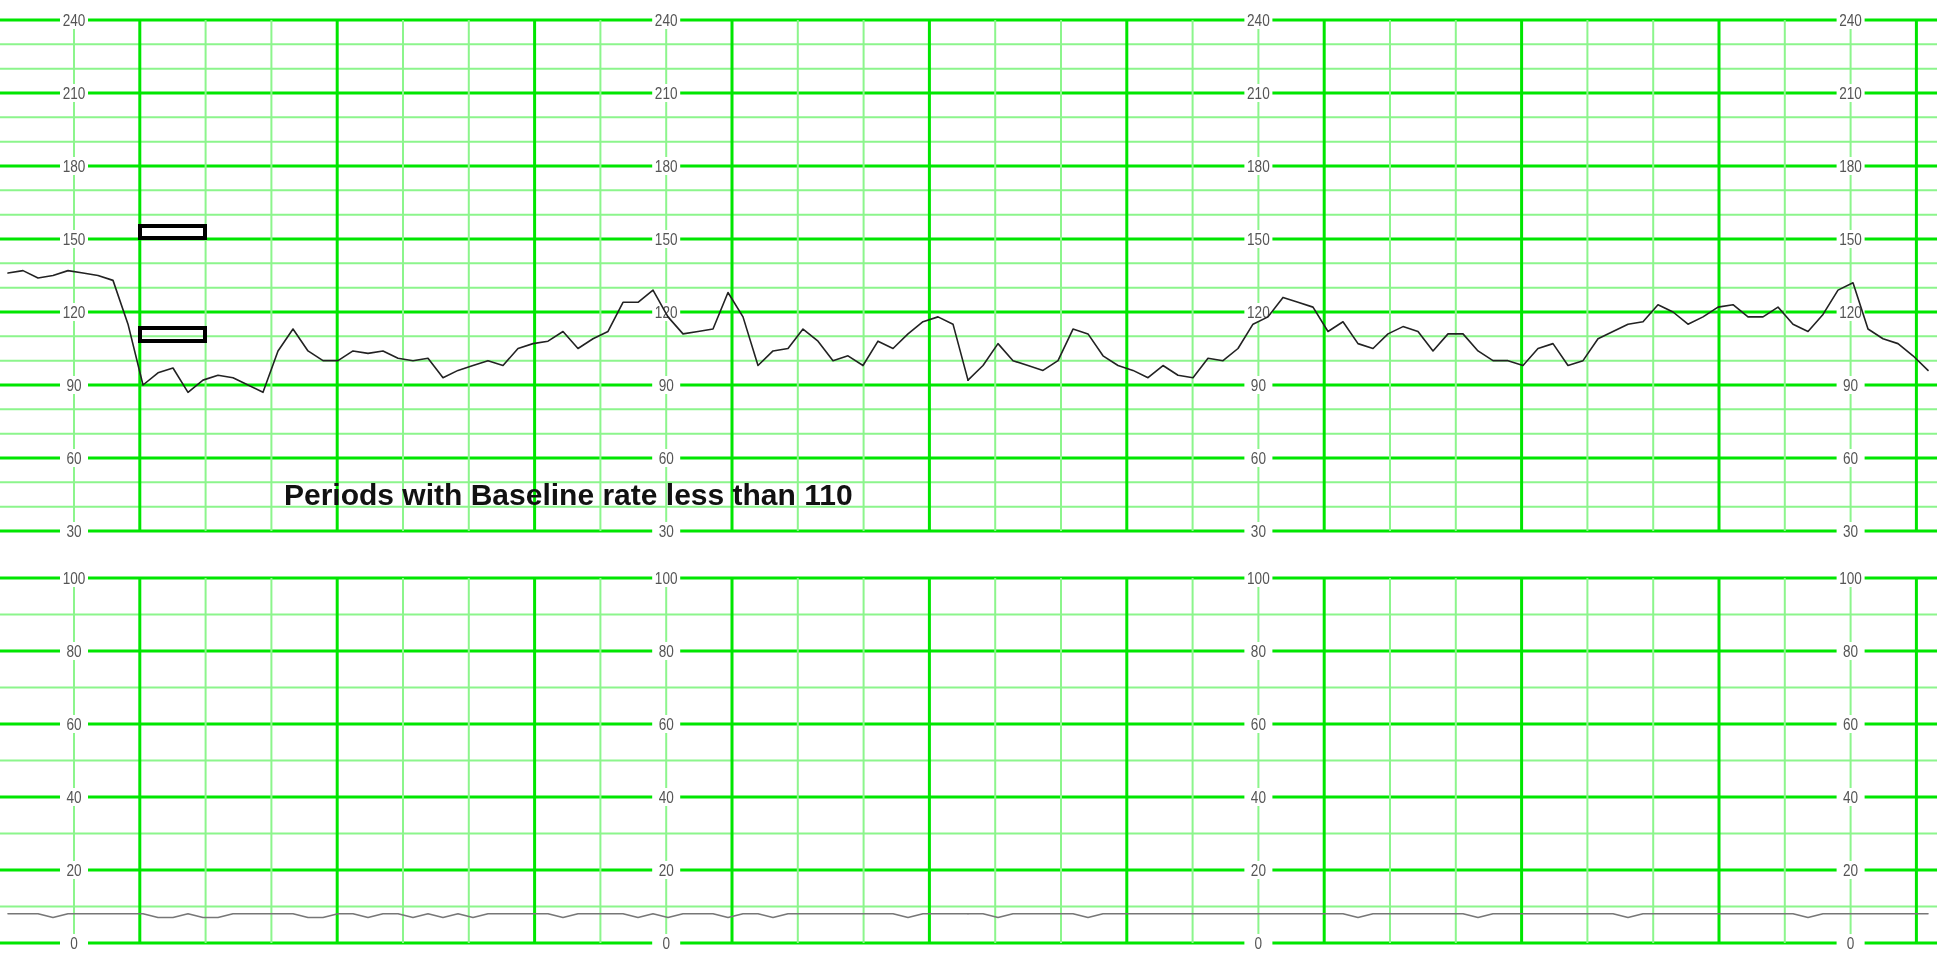 The width and height of the screenshot is (1937, 960). I want to click on y2-tick-label: 120, so click(1850, 312).